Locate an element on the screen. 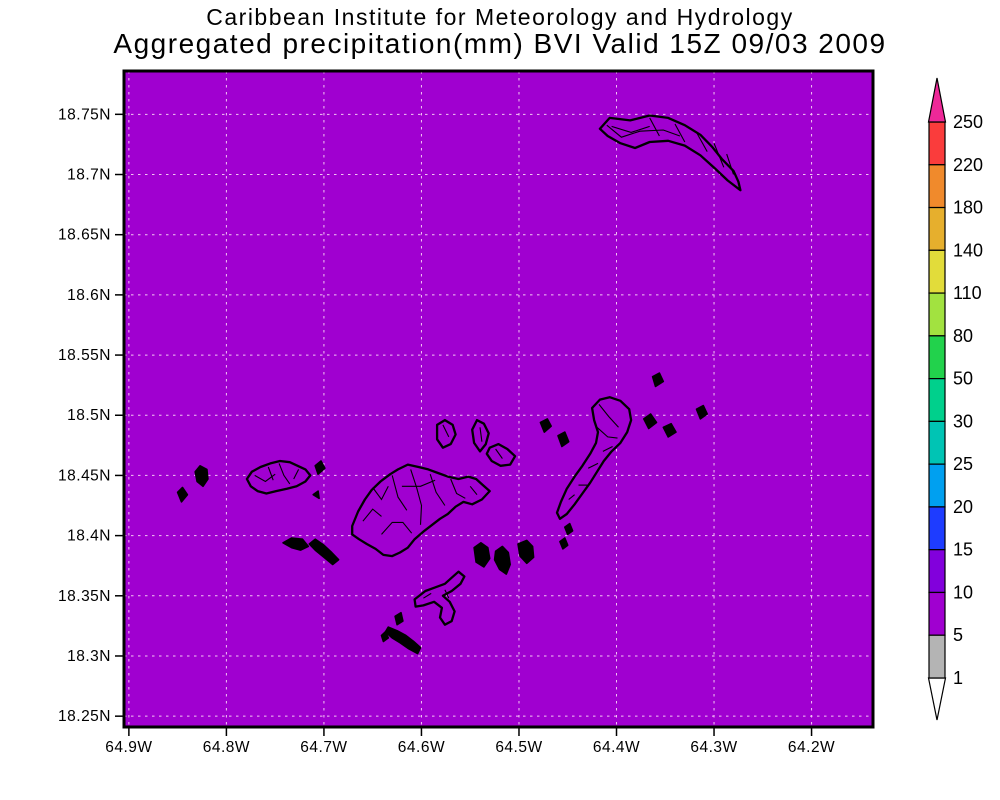 This screenshot has height=800, width=1000. island-seal-dogs is located at coordinates (658, 380).